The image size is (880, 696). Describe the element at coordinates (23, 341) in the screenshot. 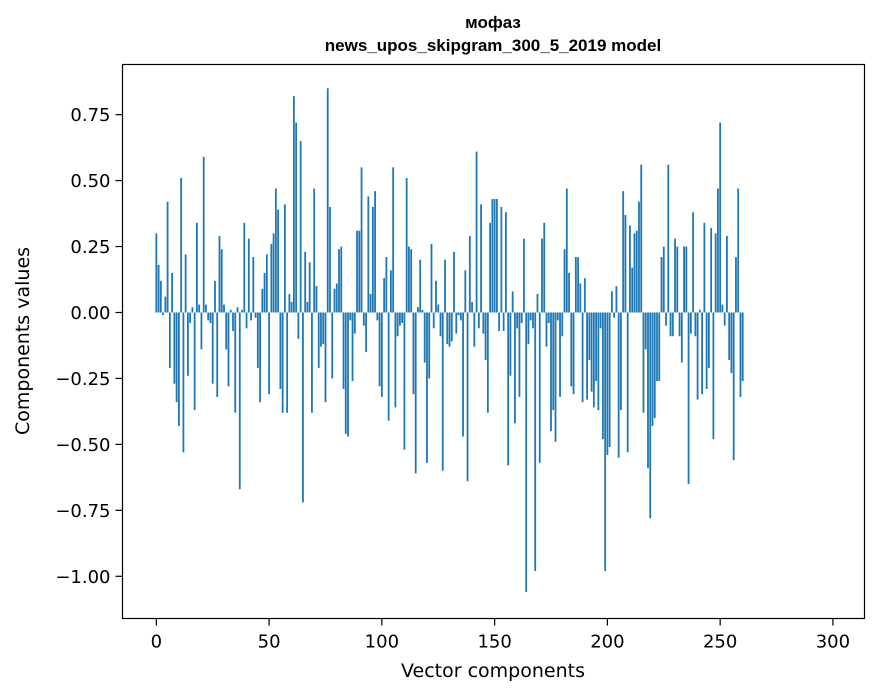

I see `y-axis-label: Components values` at that location.